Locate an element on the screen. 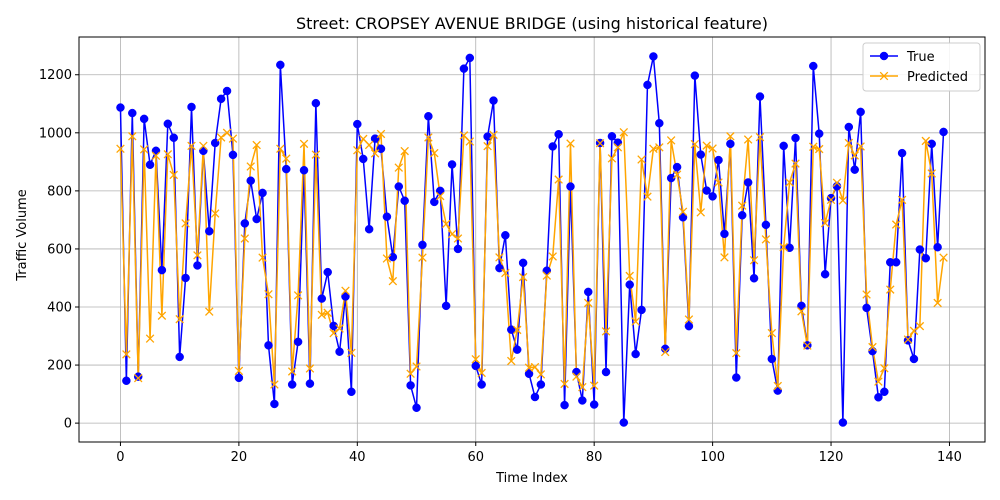 The width and height of the screenshot is (1000, 500). y-tick-label: 200 is located at coordinates (59, 366).